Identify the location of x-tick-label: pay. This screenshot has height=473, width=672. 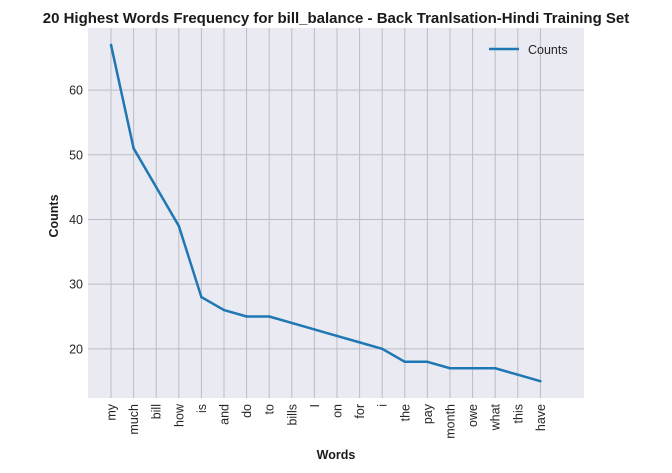
(428, 413).